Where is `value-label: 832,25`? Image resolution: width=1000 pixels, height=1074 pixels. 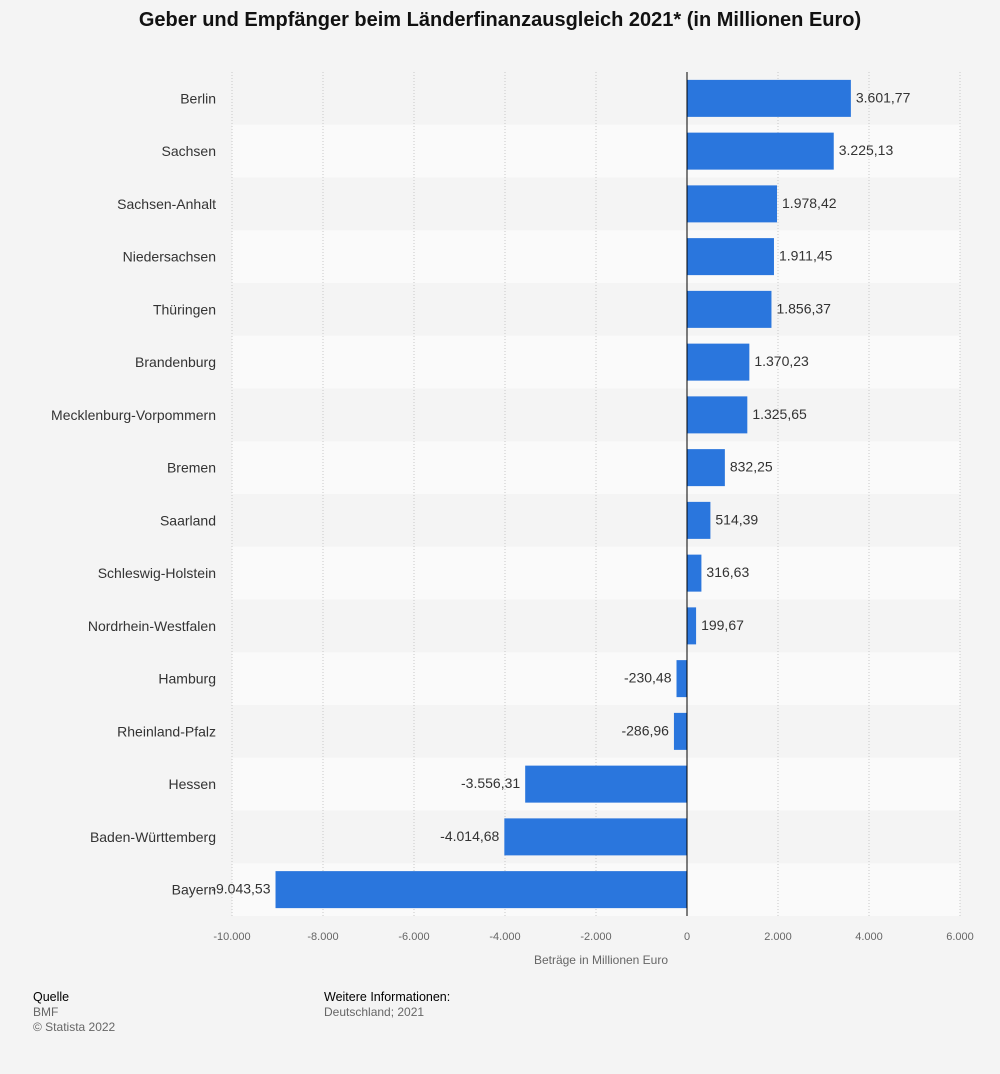 value-label: 832,25 is located at coordinates (751, 467).